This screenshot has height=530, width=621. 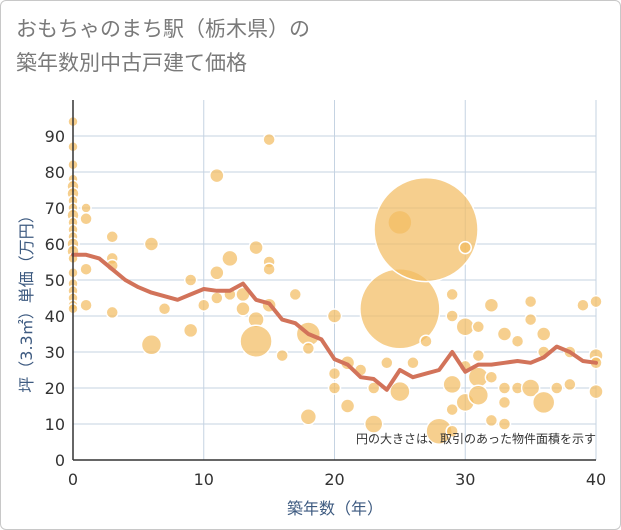 I want to click on chart-title: おもちゃのまち駅（栃木県）の 築年数別中古戸建て価格, so click(x=163, y=46).